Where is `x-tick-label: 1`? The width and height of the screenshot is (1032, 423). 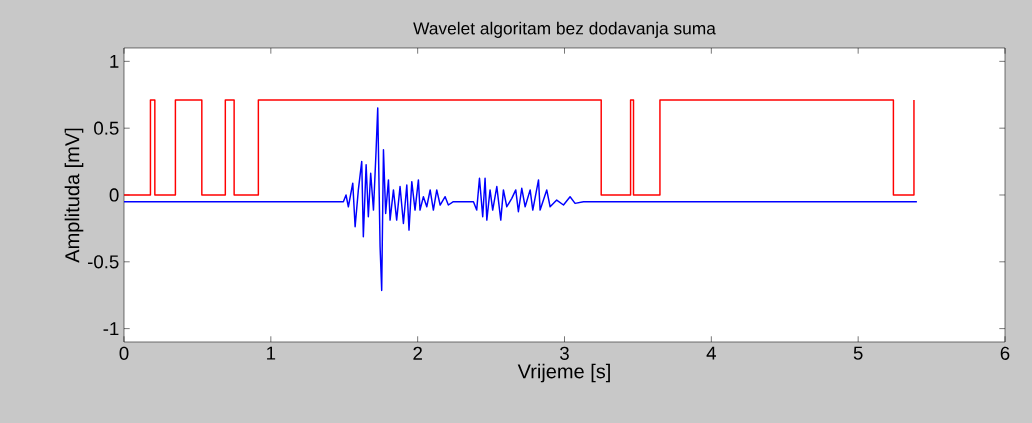
x-tick-label: 1 is located at coordinates (271, 353).